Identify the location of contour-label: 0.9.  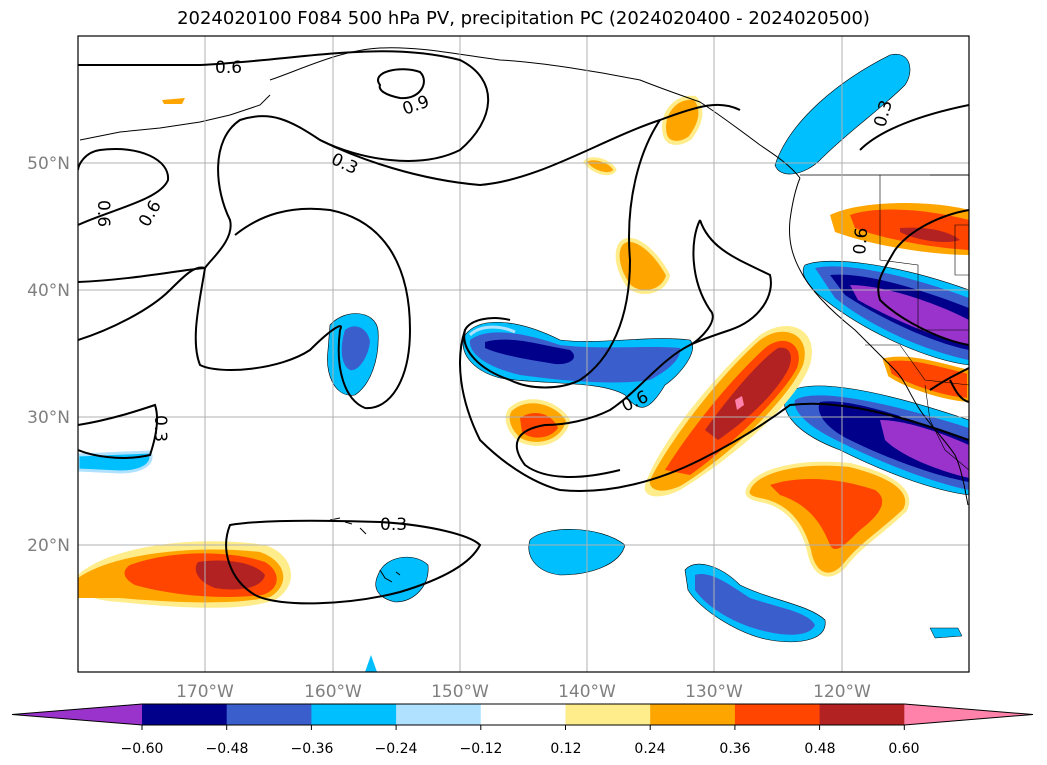
(416, 106).